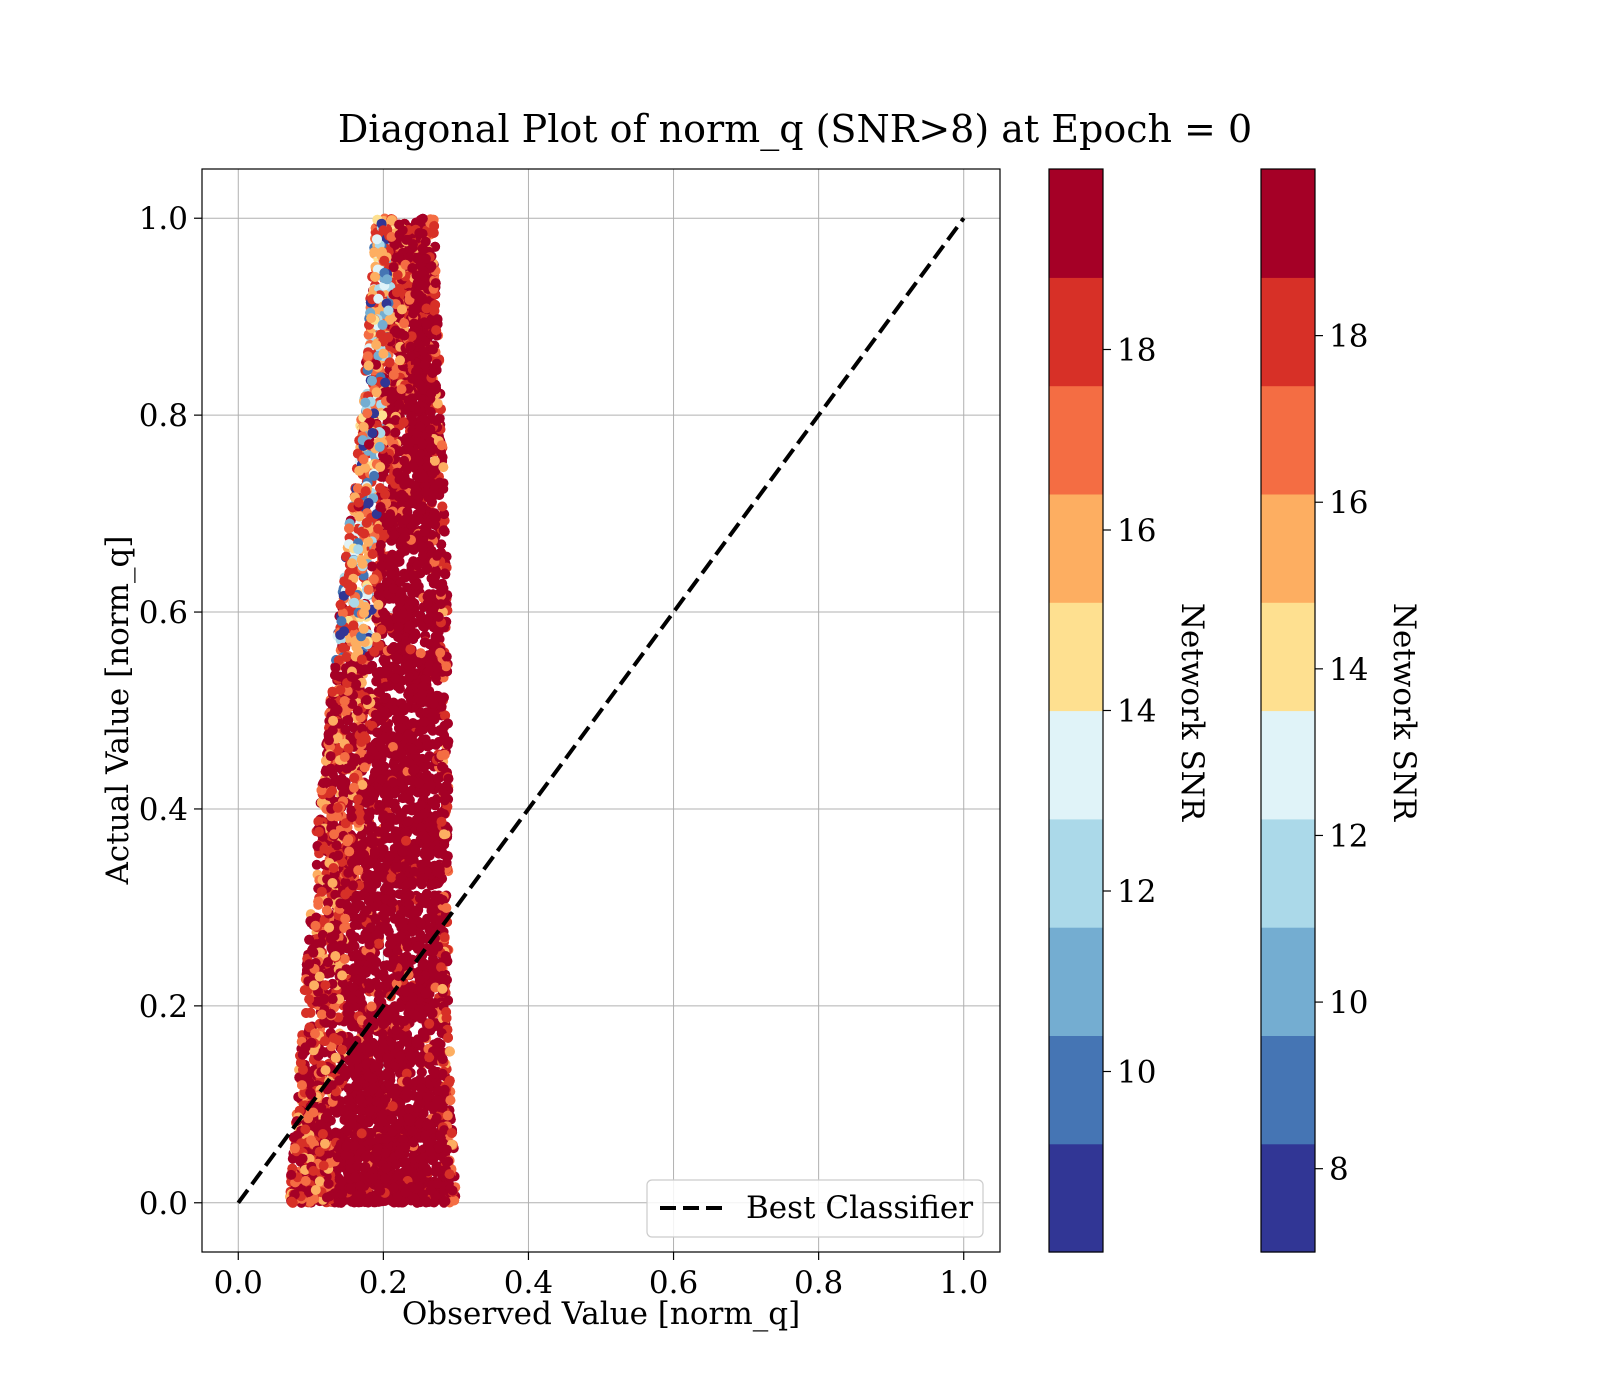  I want to click on scatter-points, so click(373, 710).